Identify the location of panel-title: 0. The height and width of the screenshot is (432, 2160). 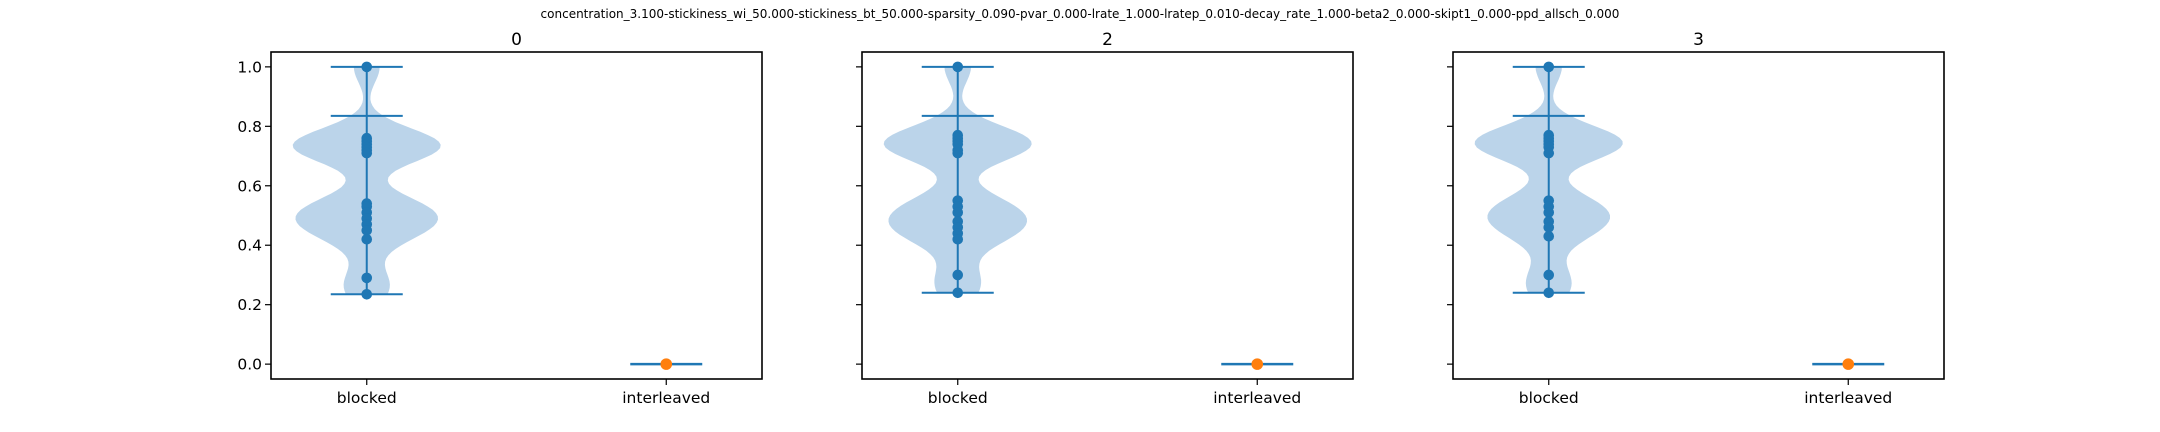
(516, 40).